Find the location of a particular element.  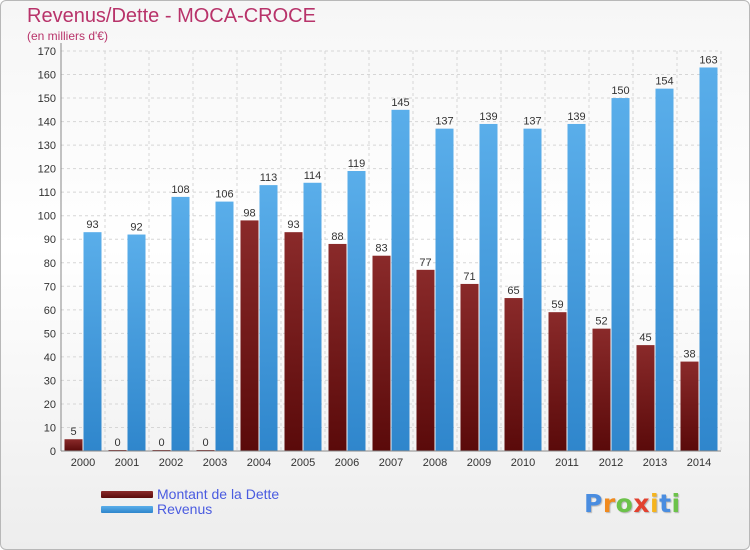

x-tick-label: 2008 is located at coordinates (435, 463).